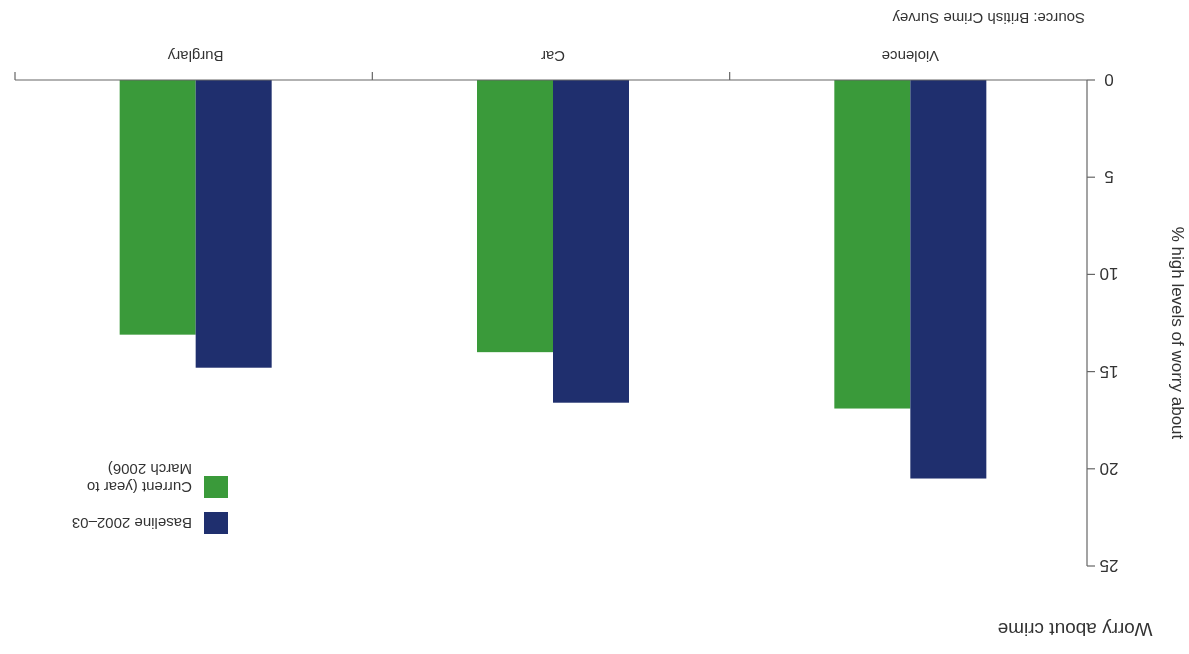 This screenshot has height=654, width=1189. What do you see at coordinates (910, 56) in the screenshot?
I see `x-tick-label: Violence` at bounding box center [910, 56].